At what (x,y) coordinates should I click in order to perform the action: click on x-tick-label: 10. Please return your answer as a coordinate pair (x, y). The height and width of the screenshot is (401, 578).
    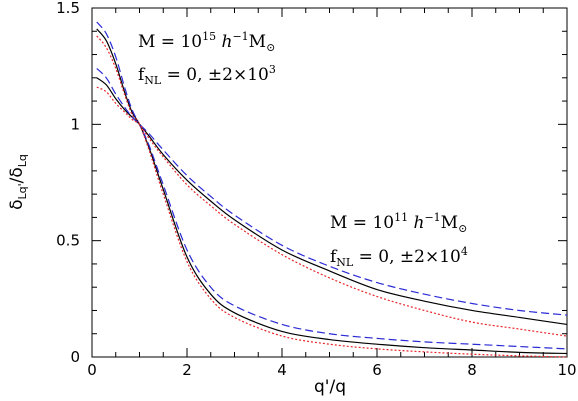
    Looking at the image, I should click on (566, 370).